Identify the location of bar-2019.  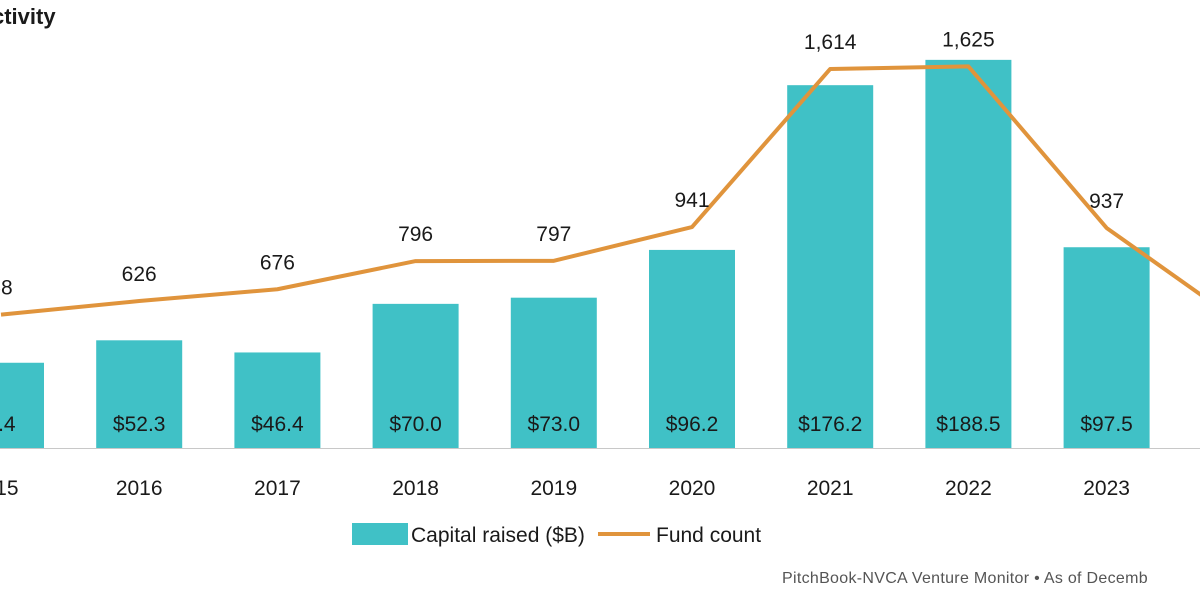
(553, 372).